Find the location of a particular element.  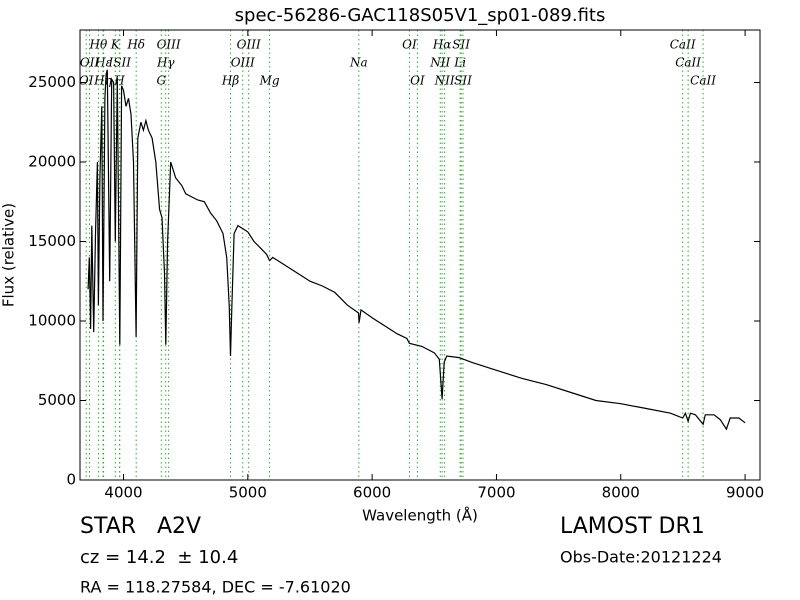

y-tick-label: 5000 is located at coordinates (57, 400).